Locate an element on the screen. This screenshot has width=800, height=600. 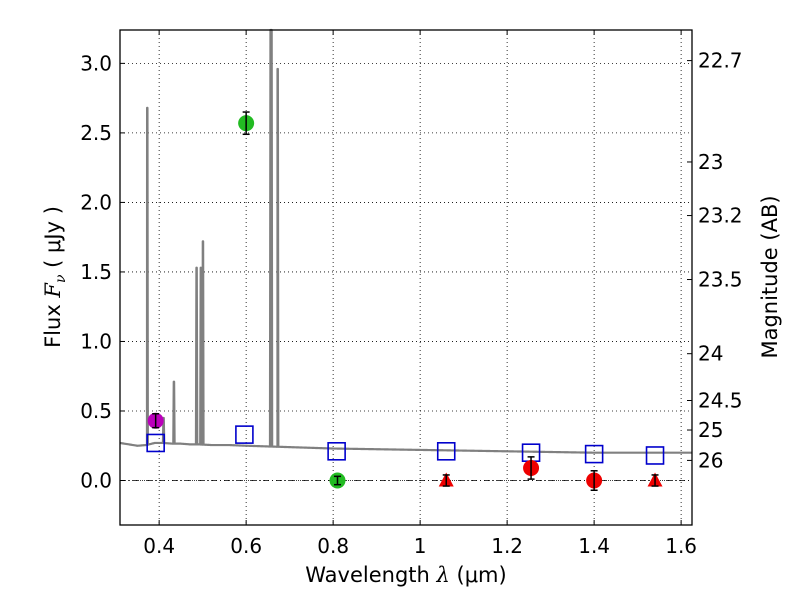
x-tick-label: 1.2 is located at coordinates (507, 546).